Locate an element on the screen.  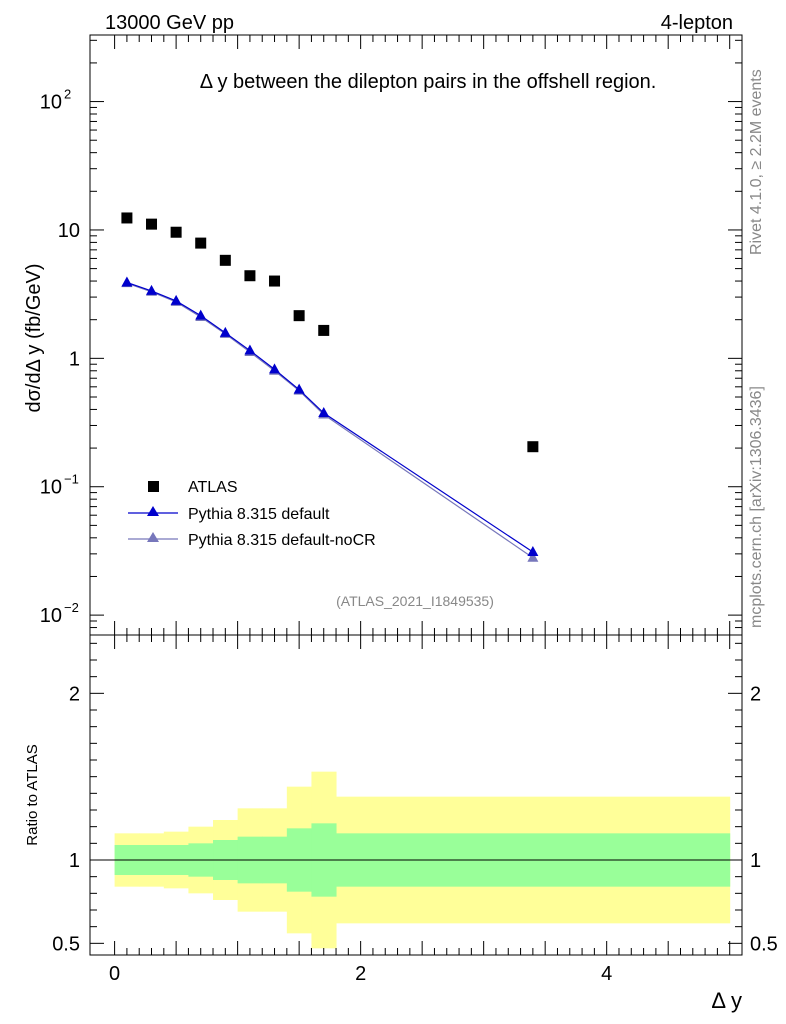
legend-atlas-marker is located at coordinates (153, 486).